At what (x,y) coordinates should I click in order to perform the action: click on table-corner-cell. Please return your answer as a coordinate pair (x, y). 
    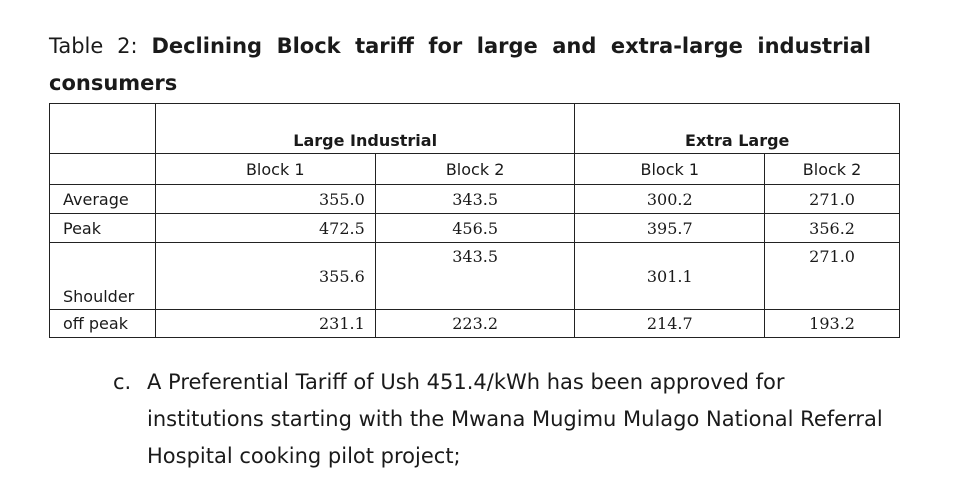
    Looking at the image, I should click on (102, 128).